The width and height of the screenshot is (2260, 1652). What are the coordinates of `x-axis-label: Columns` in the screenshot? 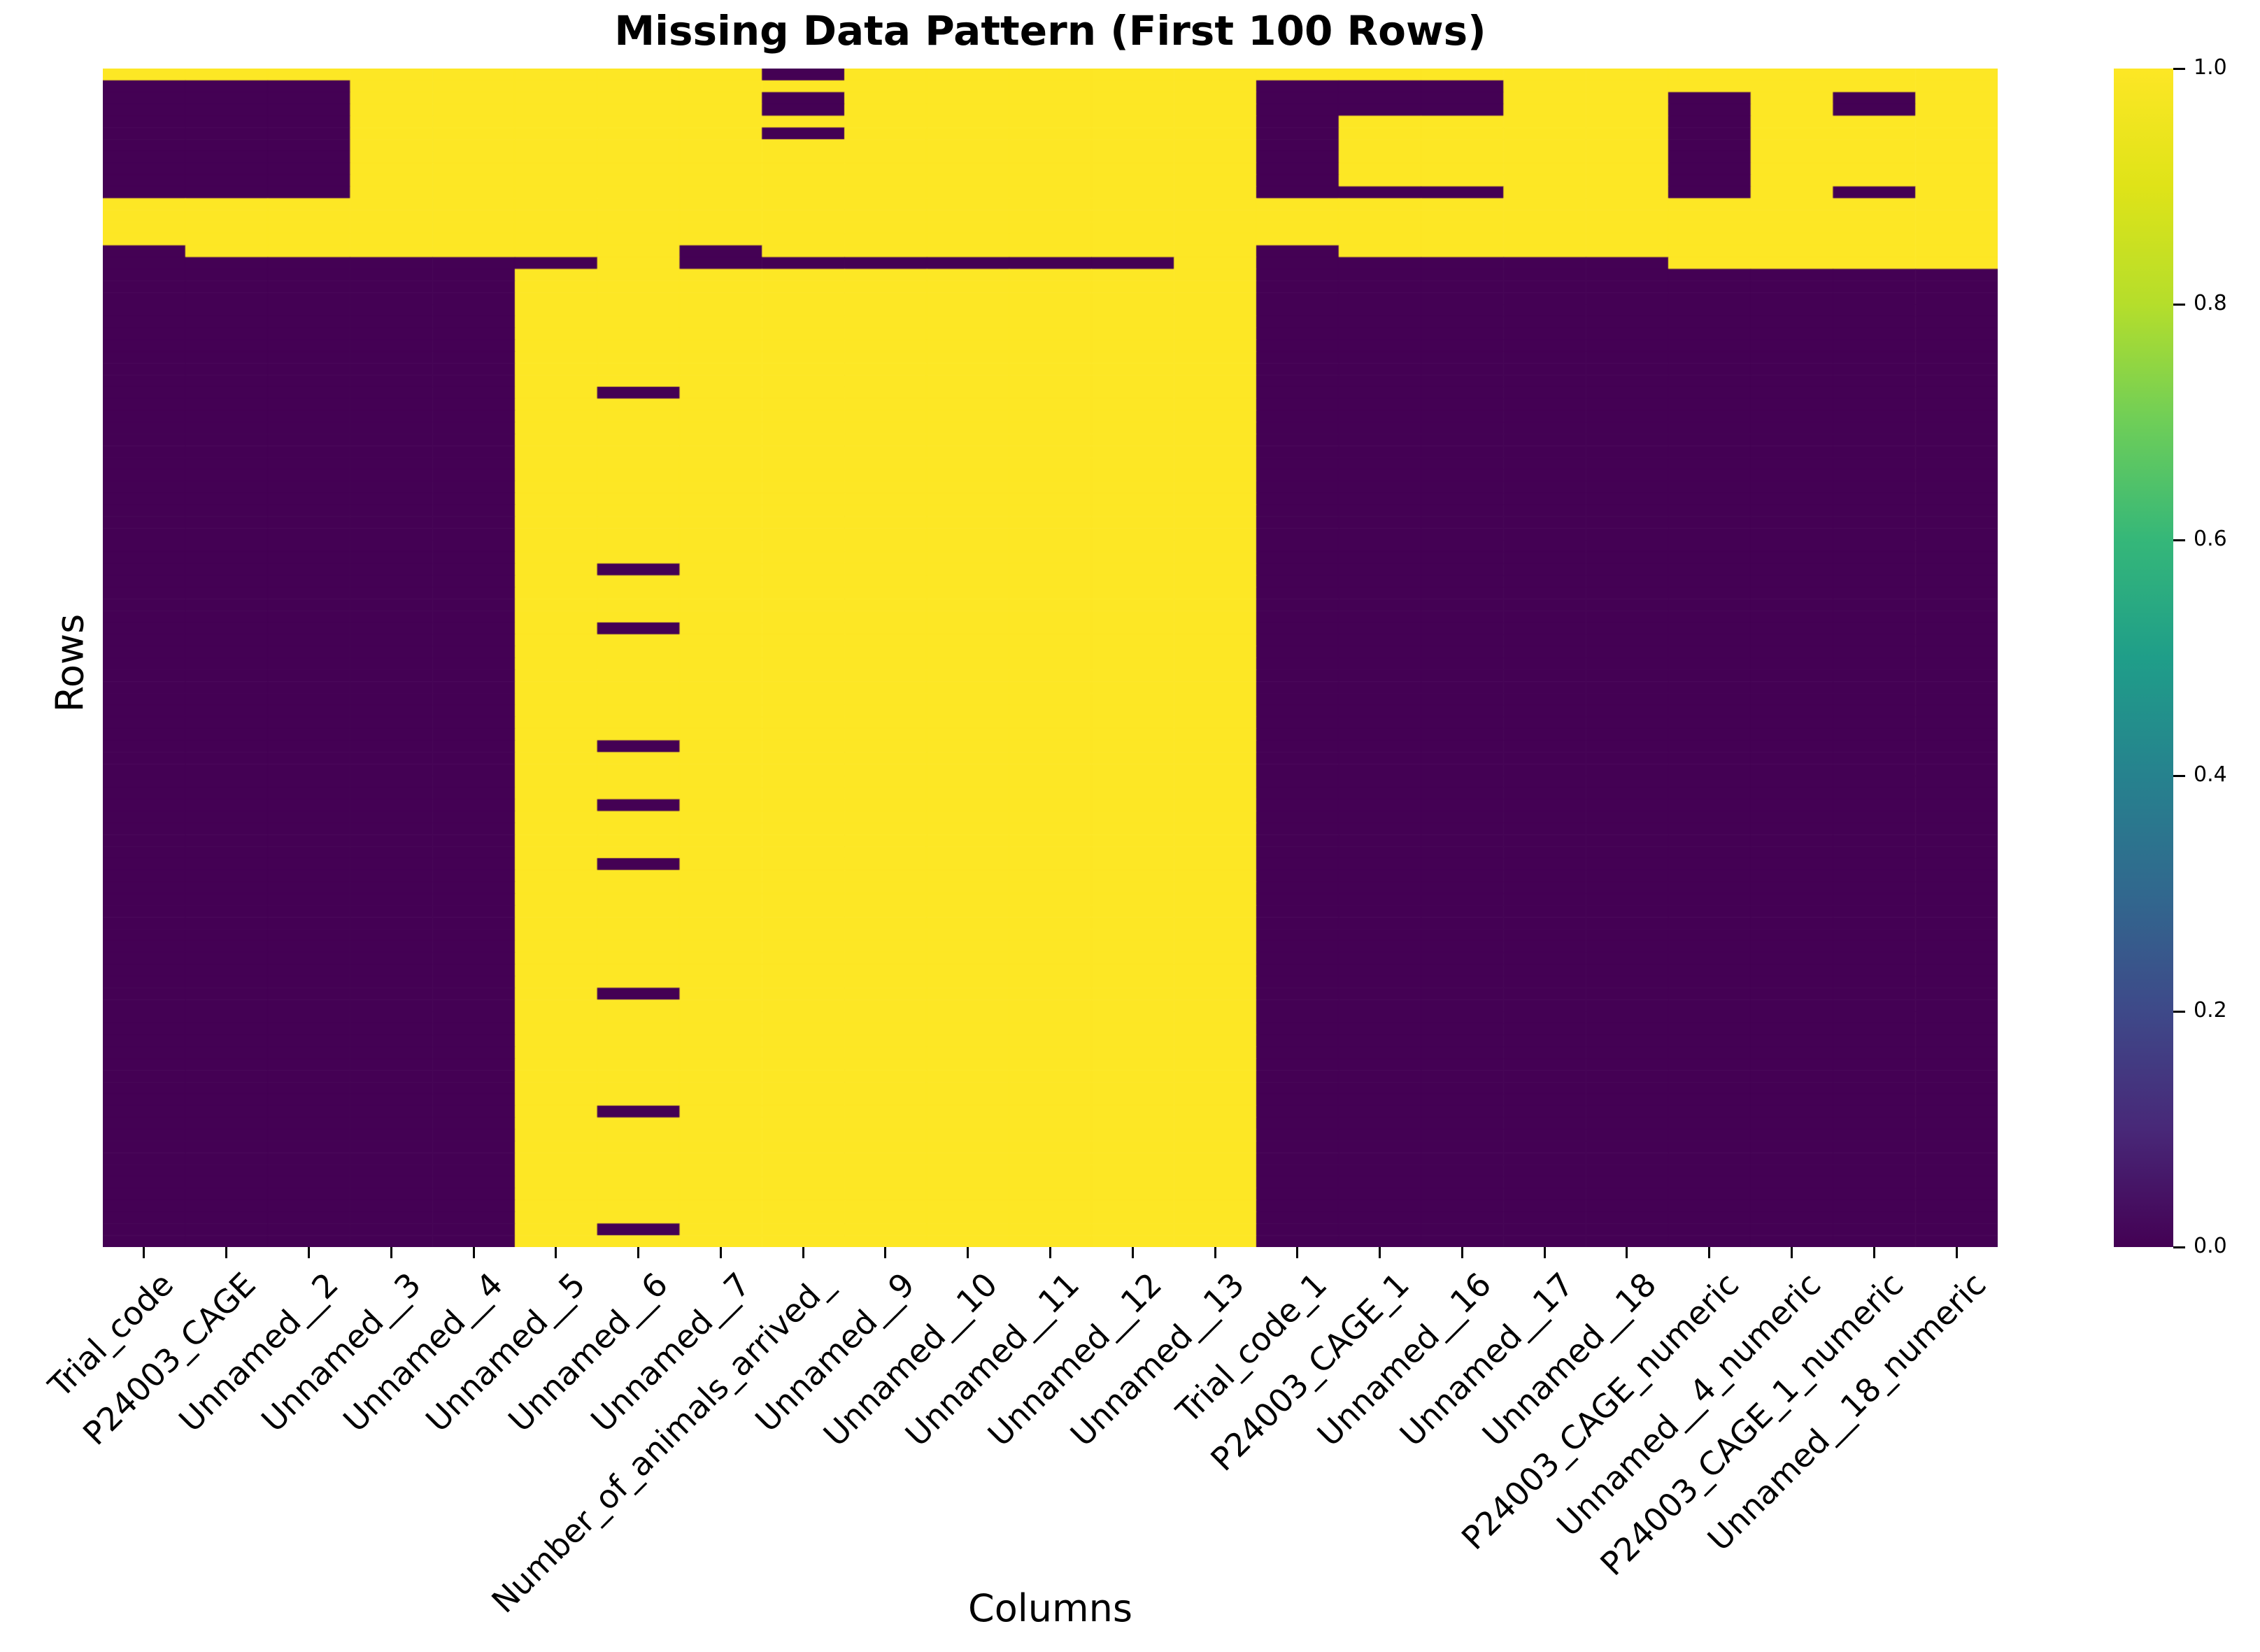 It's located at (1050, 1608).